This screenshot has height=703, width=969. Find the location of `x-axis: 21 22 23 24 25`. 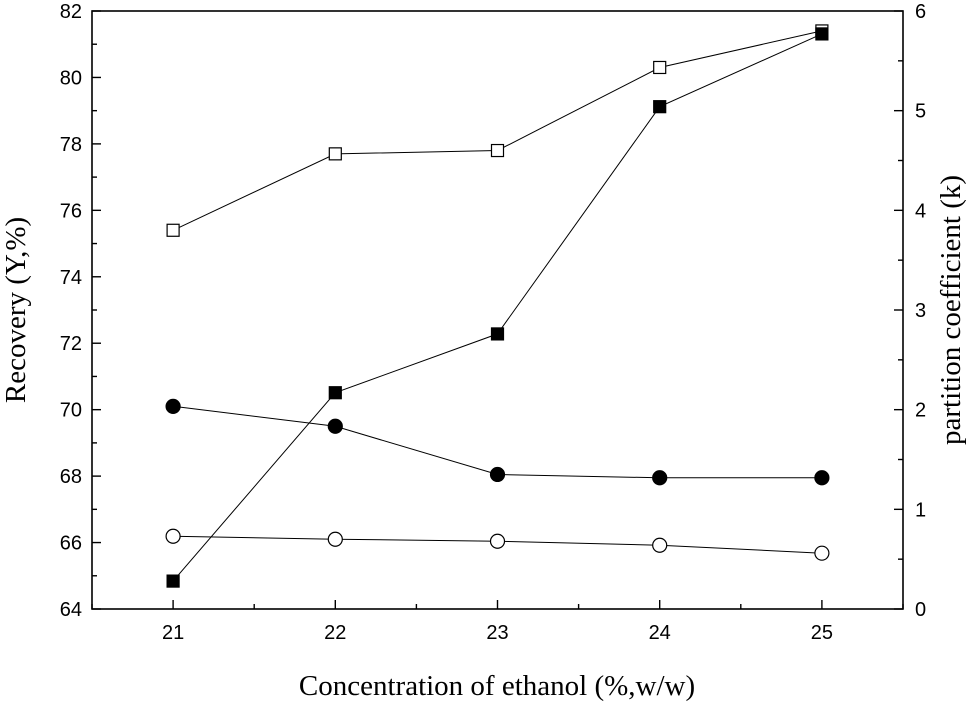

x-axis: 21 22 23 24 25 is located at coordinates (497, 622).